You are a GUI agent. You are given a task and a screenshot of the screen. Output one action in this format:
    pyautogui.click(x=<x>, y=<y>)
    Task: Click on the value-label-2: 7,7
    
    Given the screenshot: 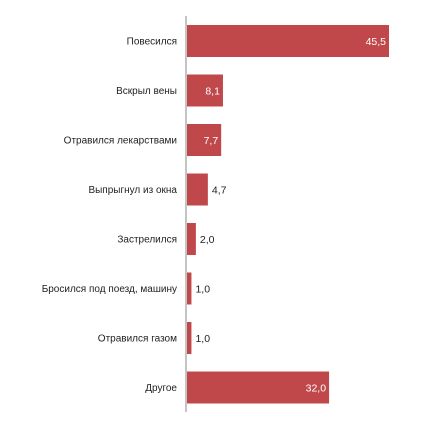 What is the action you would take?
    pyautogui.click(x=211, y=141)
    